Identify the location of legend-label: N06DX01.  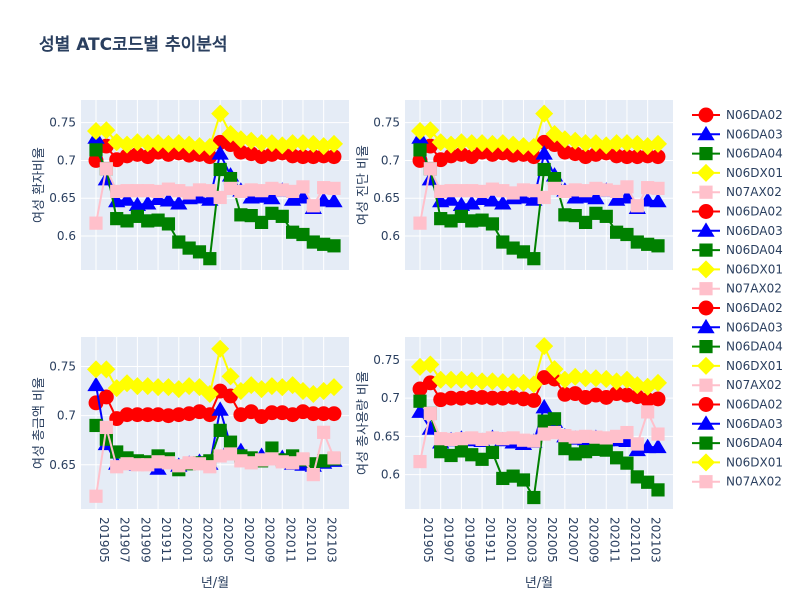
(754, 366).